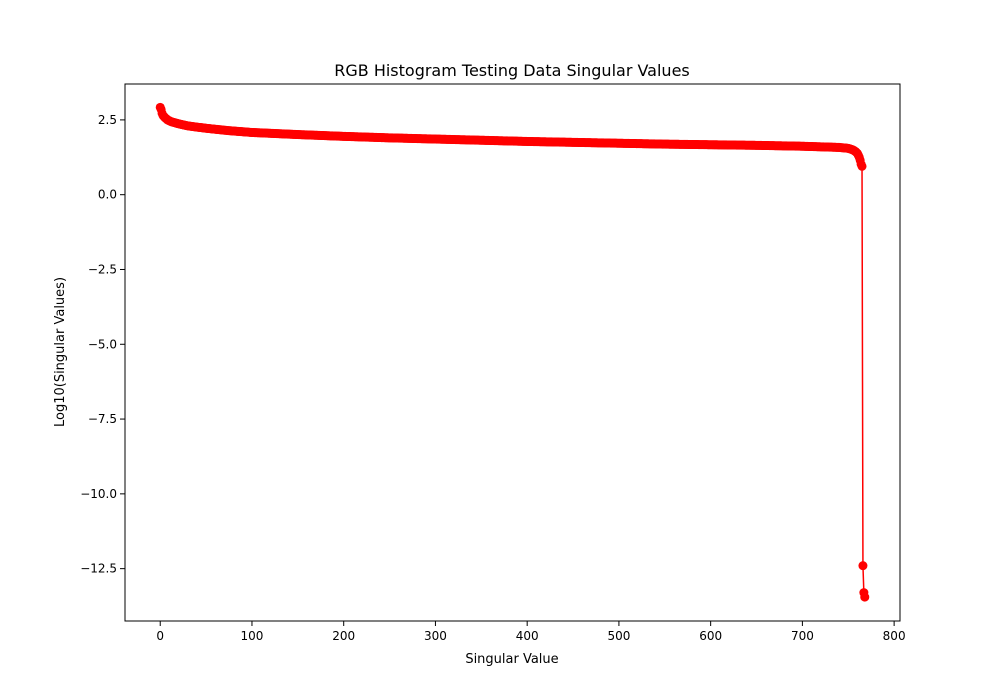 The height and width of the screenshot is (700, 1000). I want to click on x-tick-label: 600, so click(710, 636).